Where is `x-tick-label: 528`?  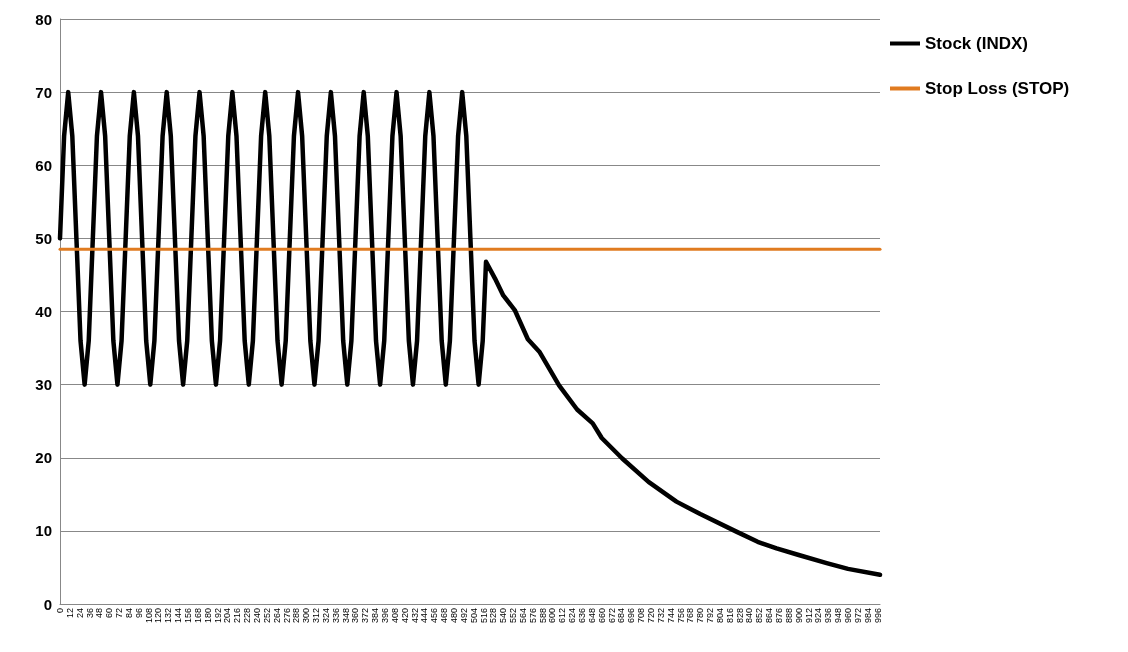
x-tick-label: 528 is located at coordinates (493, 616).